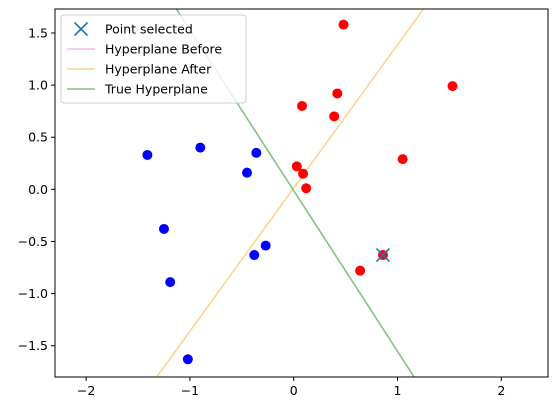  What do you see at coordinates (158, 69) in the screenshot?
I see `legend-label: Hyperplane After` at bounding box center [158, 69].